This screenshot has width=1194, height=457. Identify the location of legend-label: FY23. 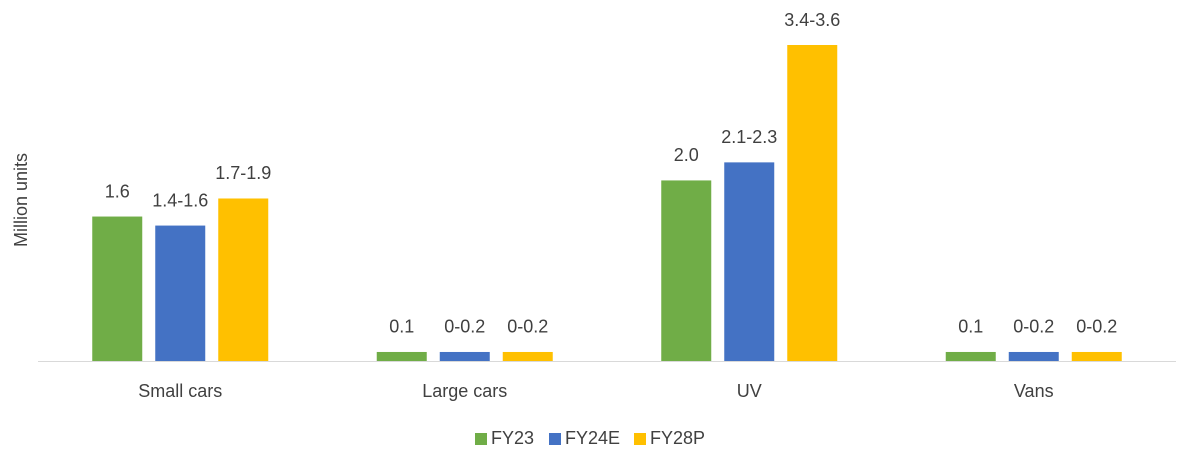
(512, 438).